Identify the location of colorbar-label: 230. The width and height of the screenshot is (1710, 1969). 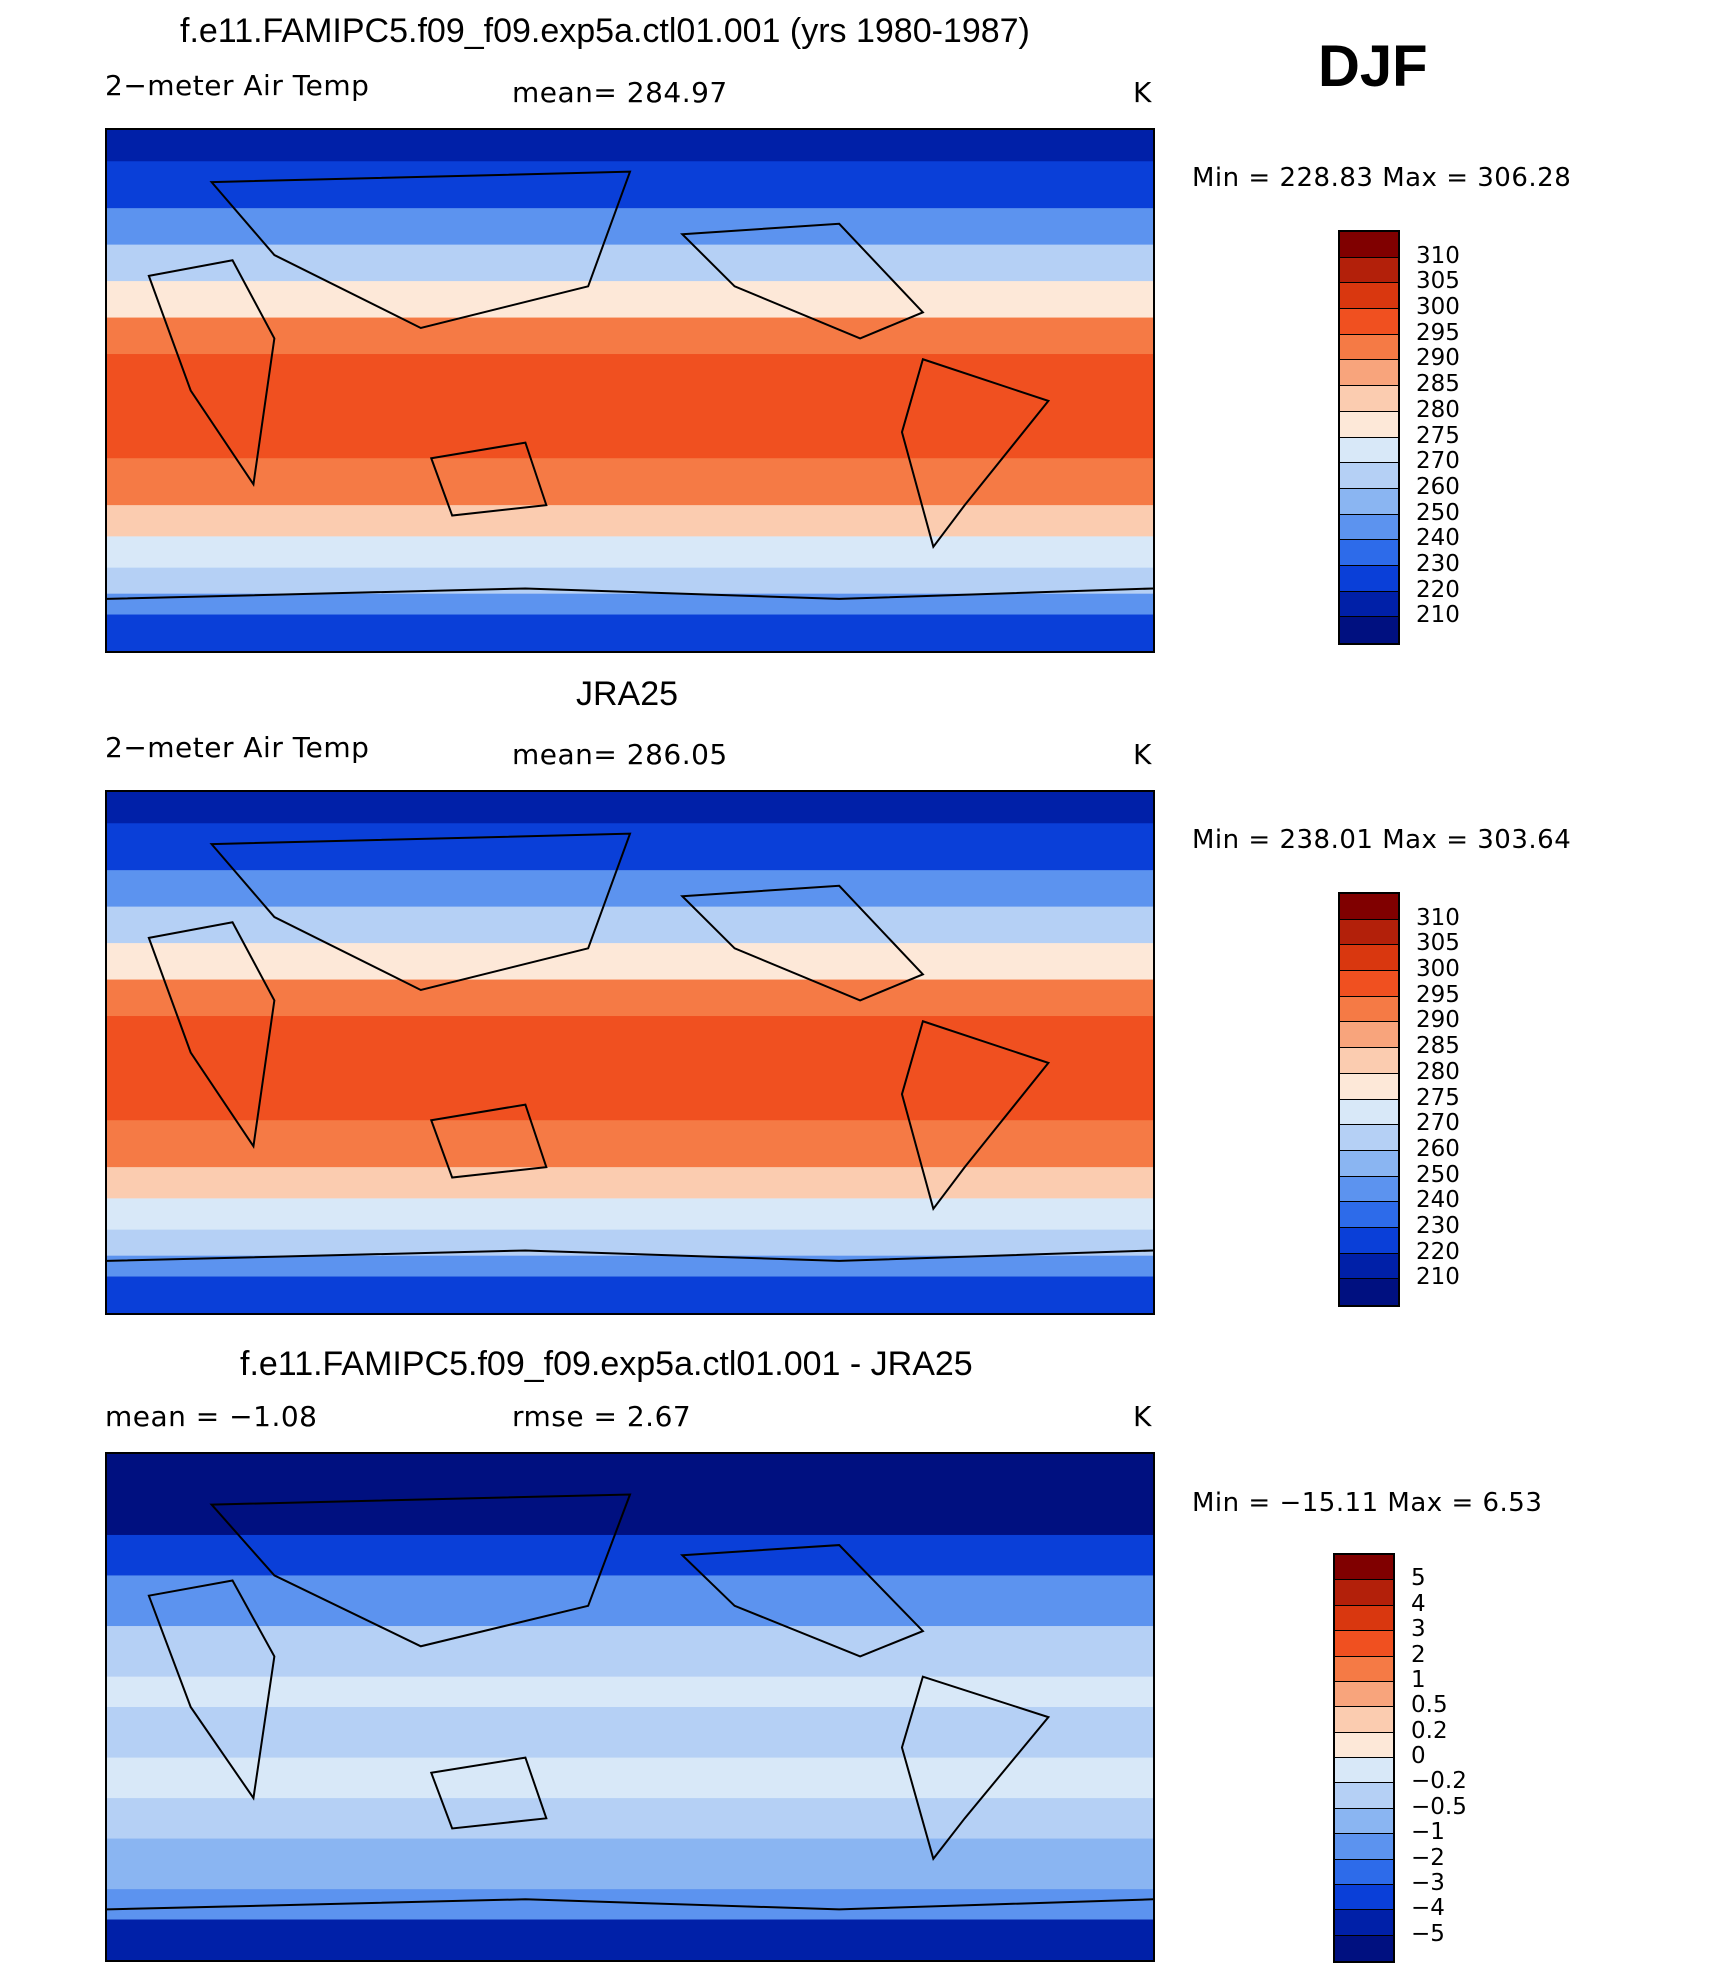
(1438, 1225).